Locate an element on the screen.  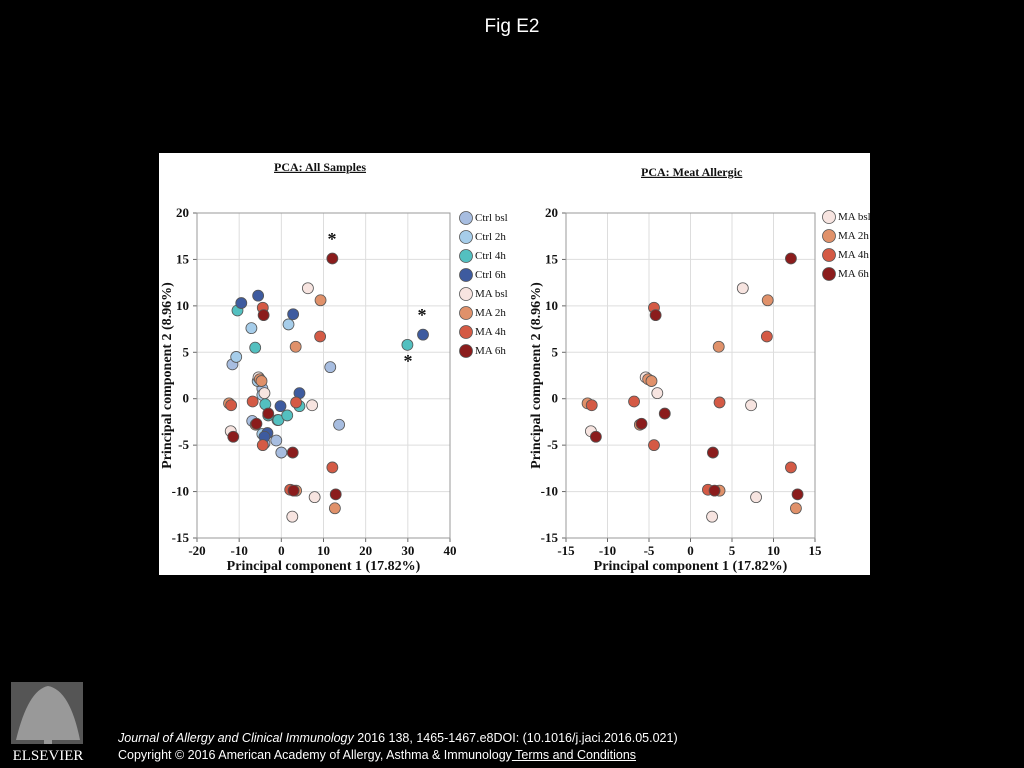
x-tick-label: 10 is located at coordinates (323, 550).